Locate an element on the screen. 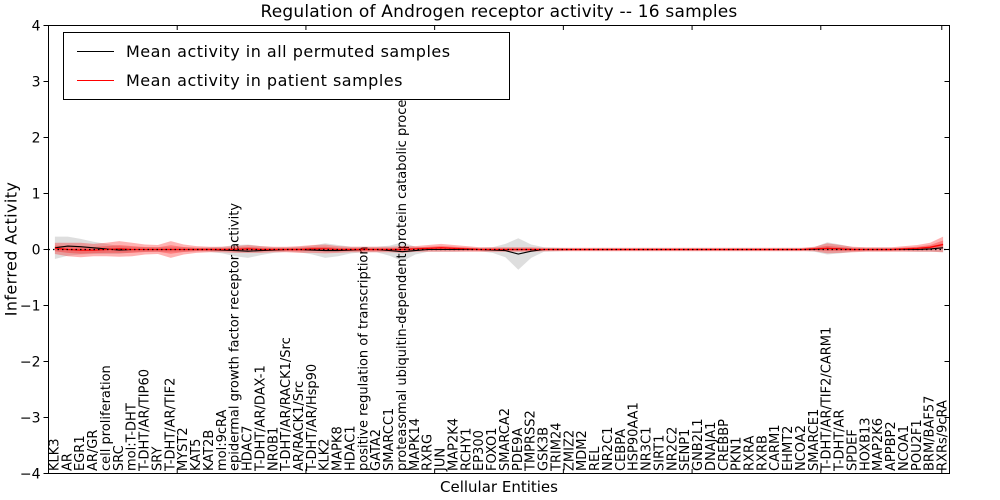 The image size is (1000, 500). x-tick-label: NCOA1 is located at coordinates (904, 448).